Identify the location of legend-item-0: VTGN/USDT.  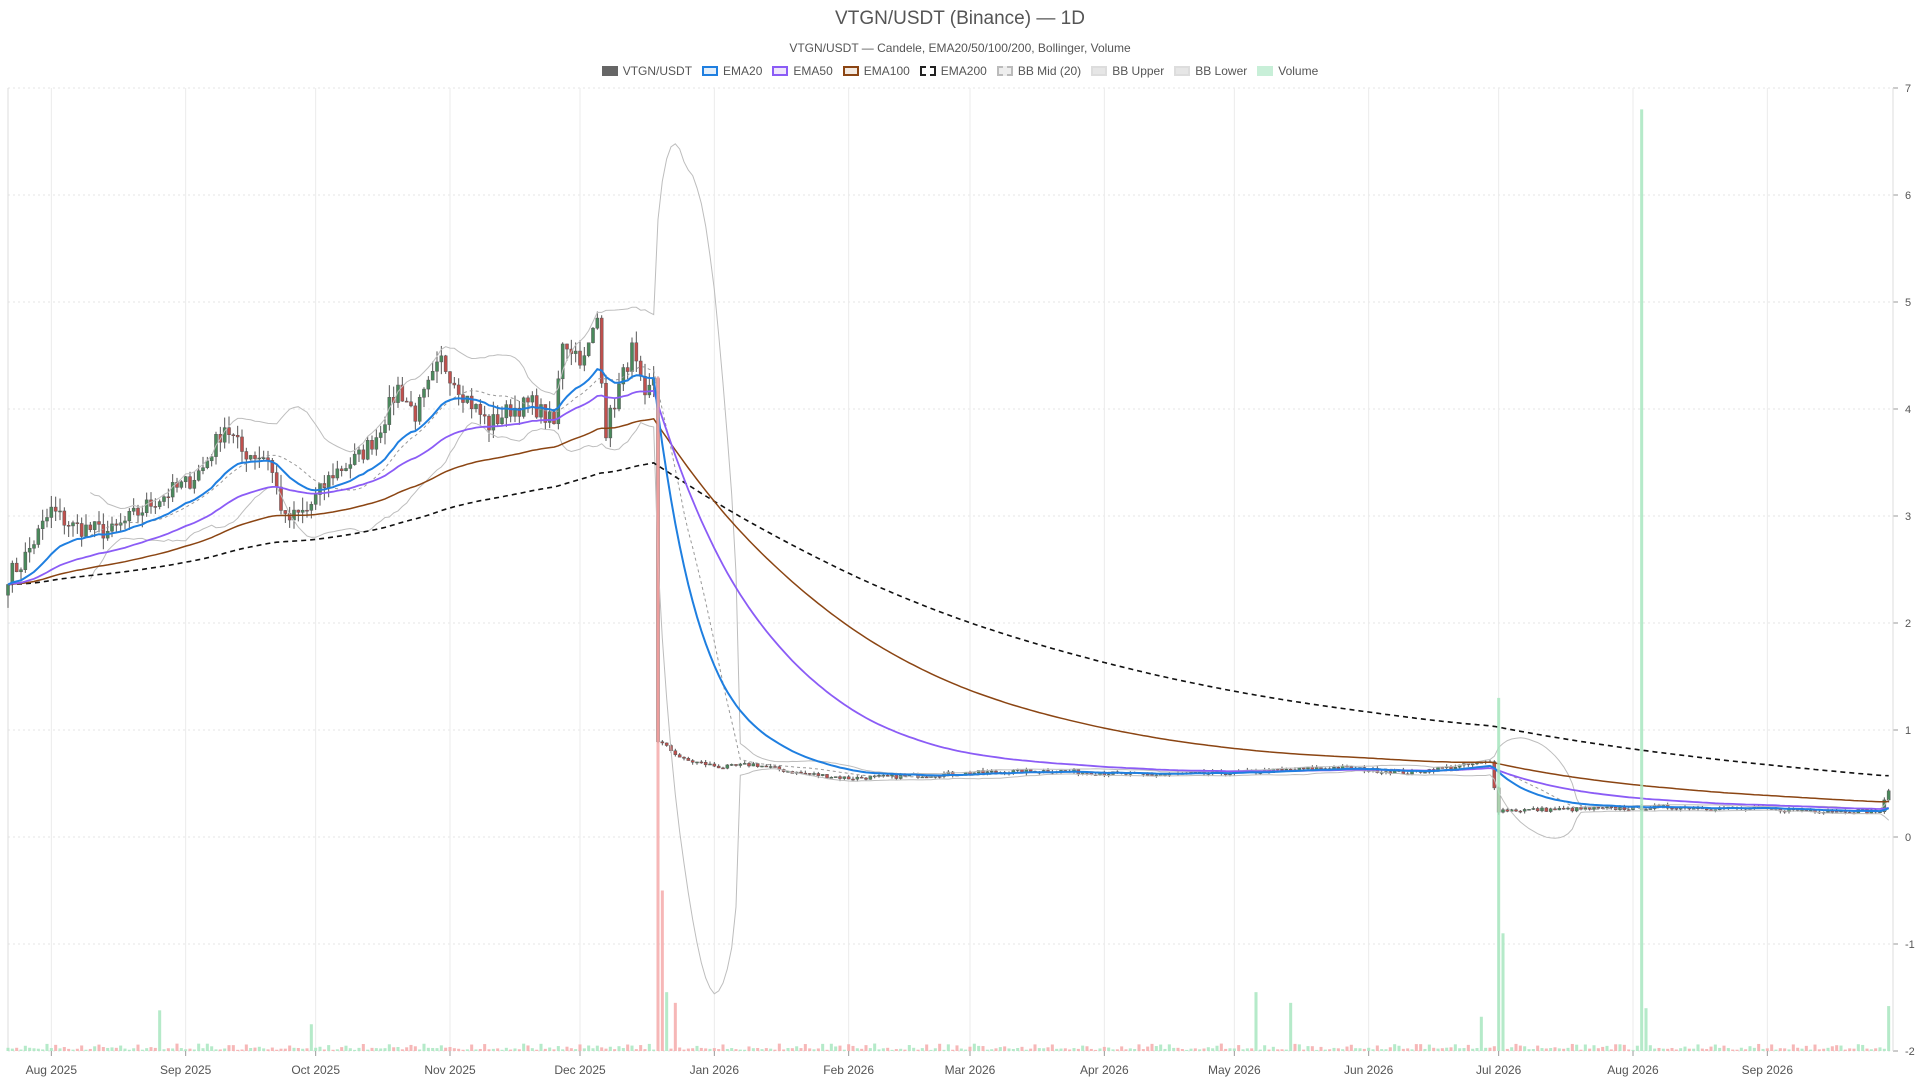
(646, 71).